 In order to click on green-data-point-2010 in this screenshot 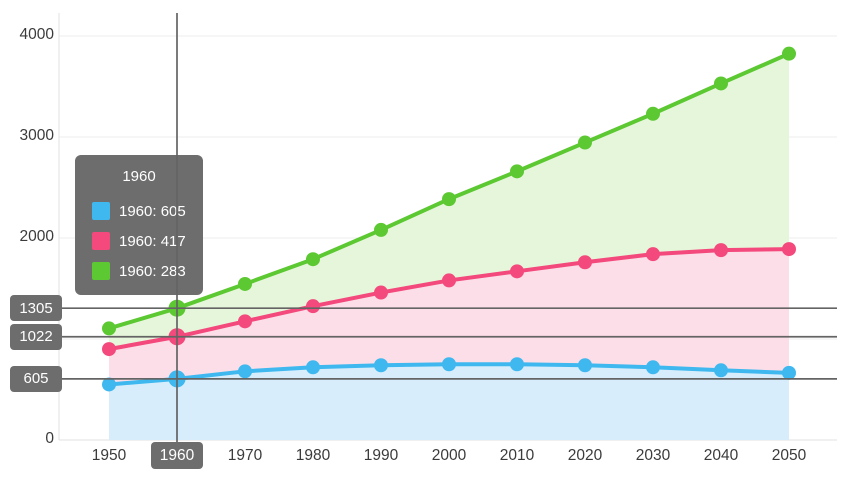, I will do `click(517, 171)`.